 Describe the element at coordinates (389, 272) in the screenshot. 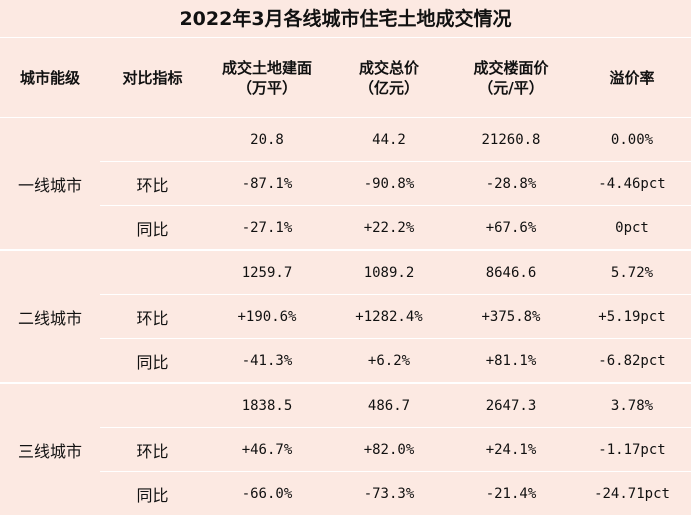

I see `total-price-cell: 1089.2` at that location.